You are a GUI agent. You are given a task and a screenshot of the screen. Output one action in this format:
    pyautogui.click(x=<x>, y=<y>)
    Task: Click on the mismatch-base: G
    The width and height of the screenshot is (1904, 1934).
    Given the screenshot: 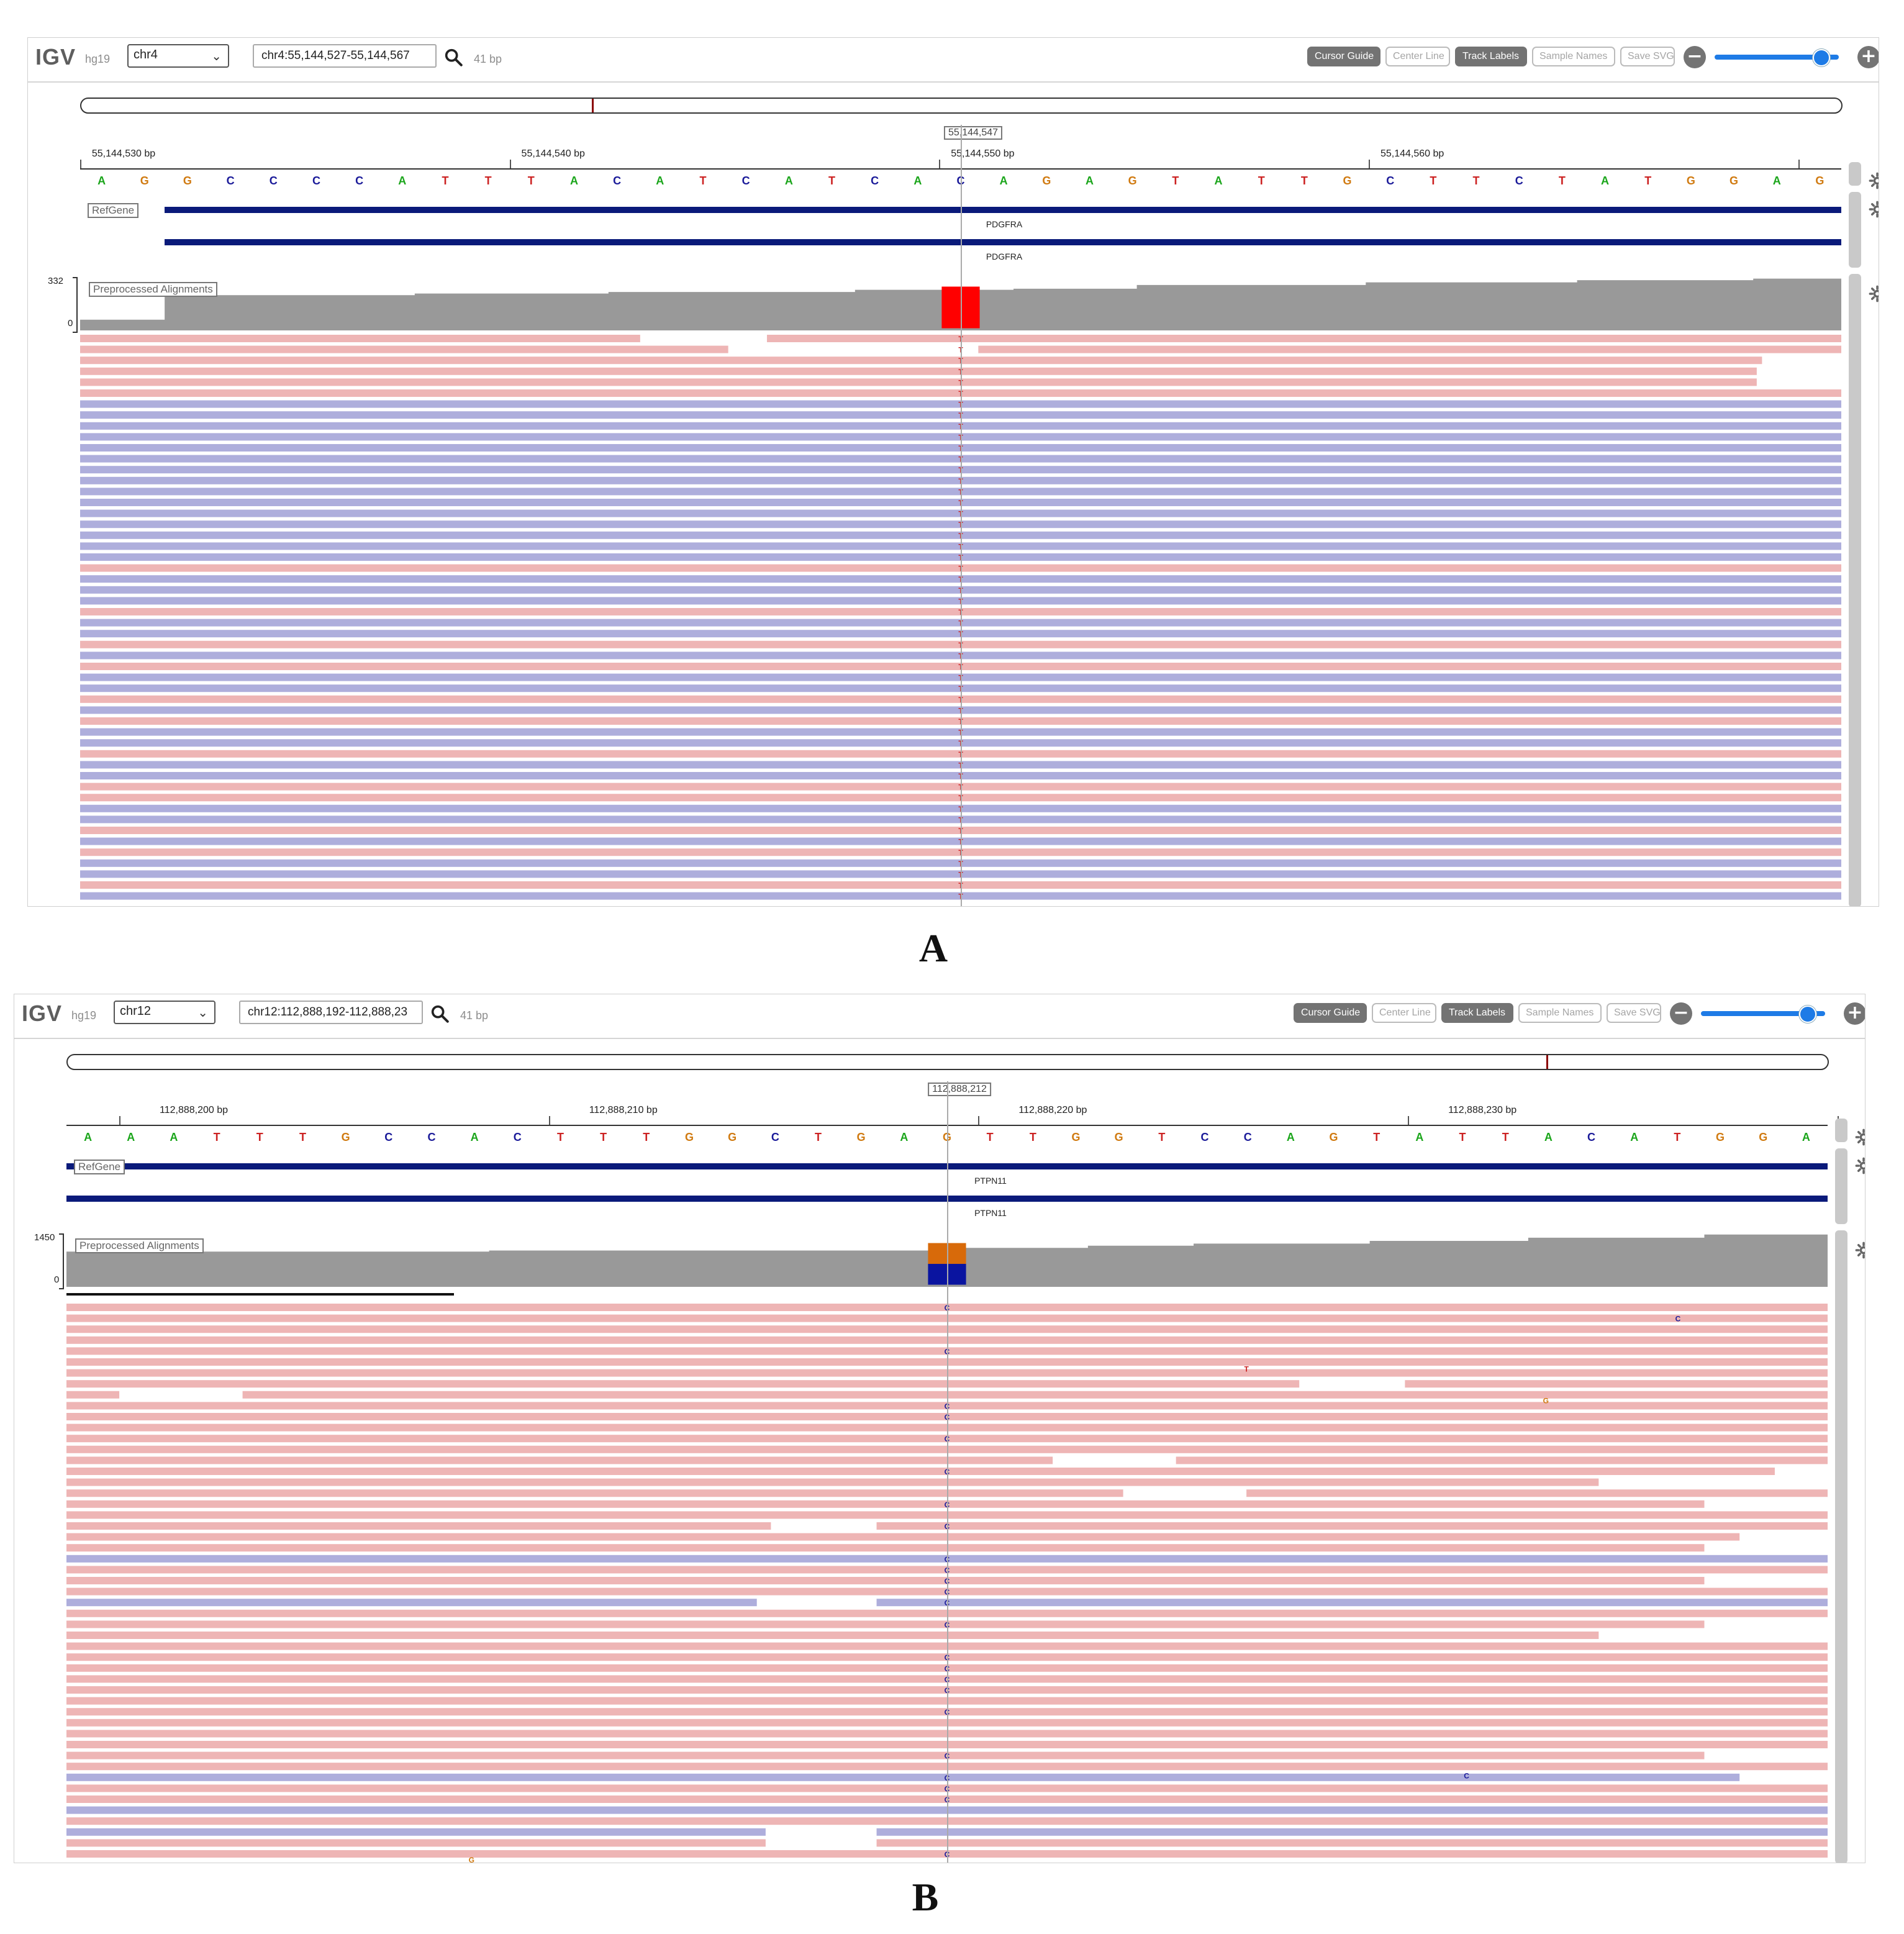 What is the action you would take?
    pyautogui.click(x=1546, y=1401)
    